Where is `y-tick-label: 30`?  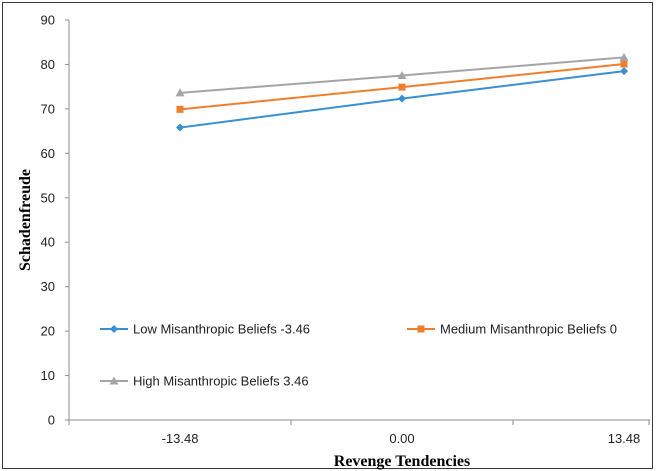 y-tick-label: 30 is located at coordinates (48, 286).